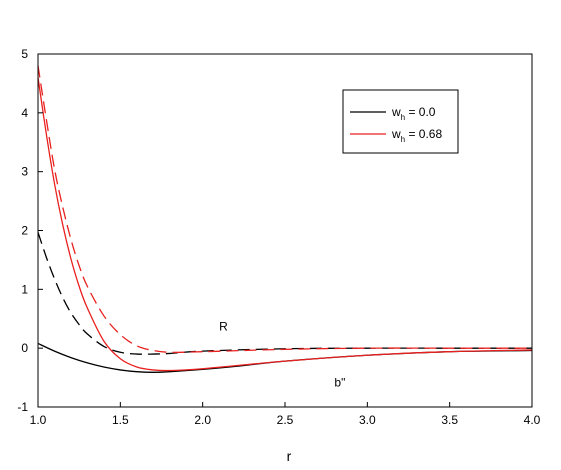  I want to click on y-tick-label: 4, so click(24, 113).